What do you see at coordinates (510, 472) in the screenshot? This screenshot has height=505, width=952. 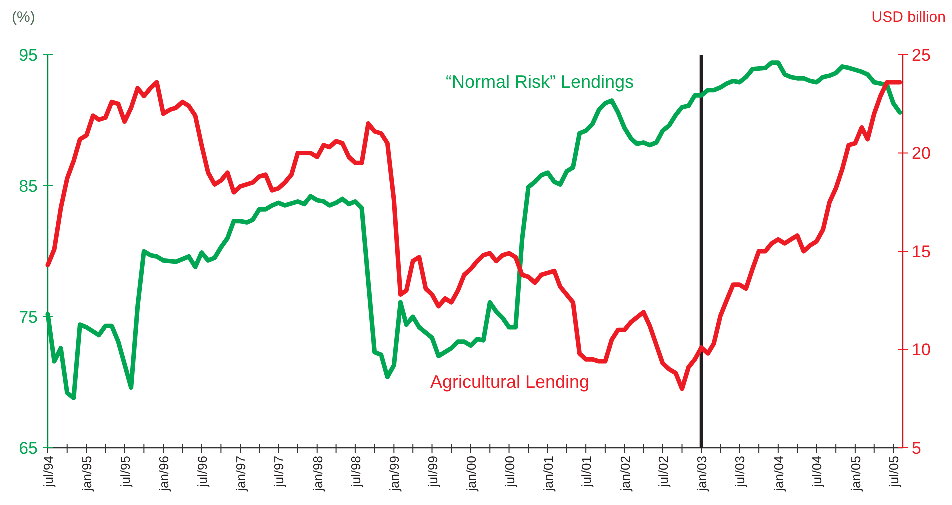 I see `x-tick-label: jul/00` at bounding box center [510, 472].